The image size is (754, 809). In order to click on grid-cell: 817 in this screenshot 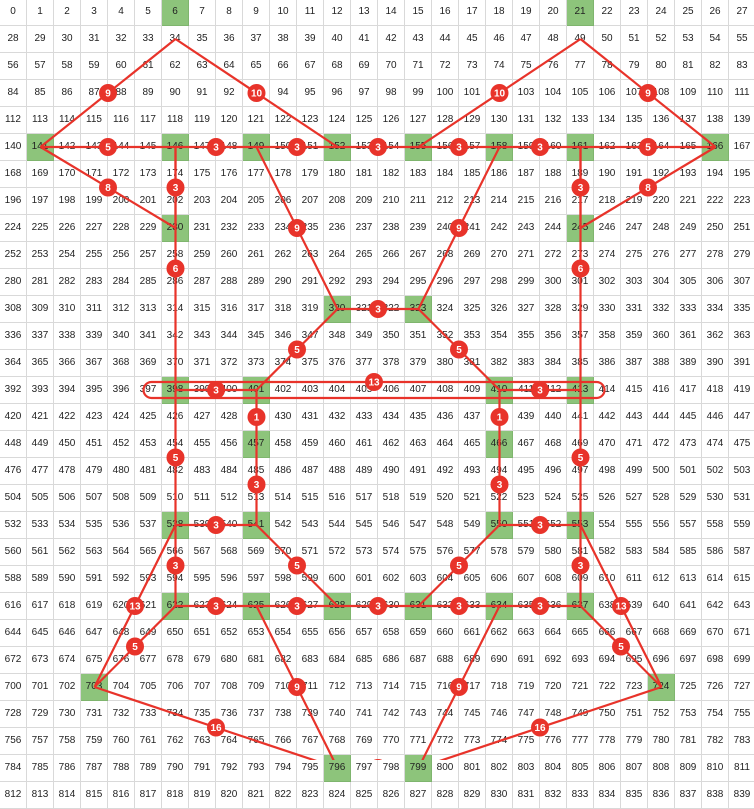, I will do `click(148, 795)`.